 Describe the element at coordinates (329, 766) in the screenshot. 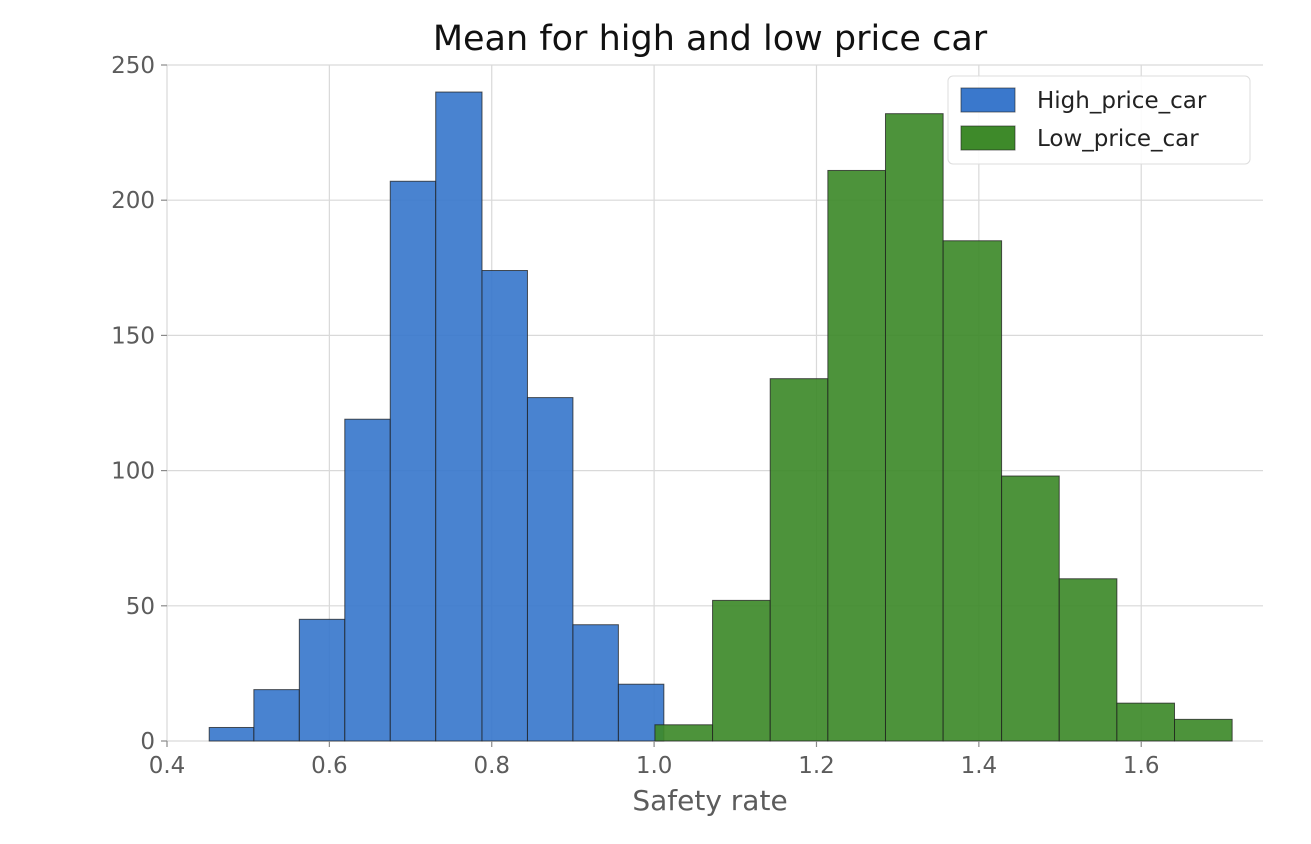

I see `x-tick-label: 0.6` at that location.